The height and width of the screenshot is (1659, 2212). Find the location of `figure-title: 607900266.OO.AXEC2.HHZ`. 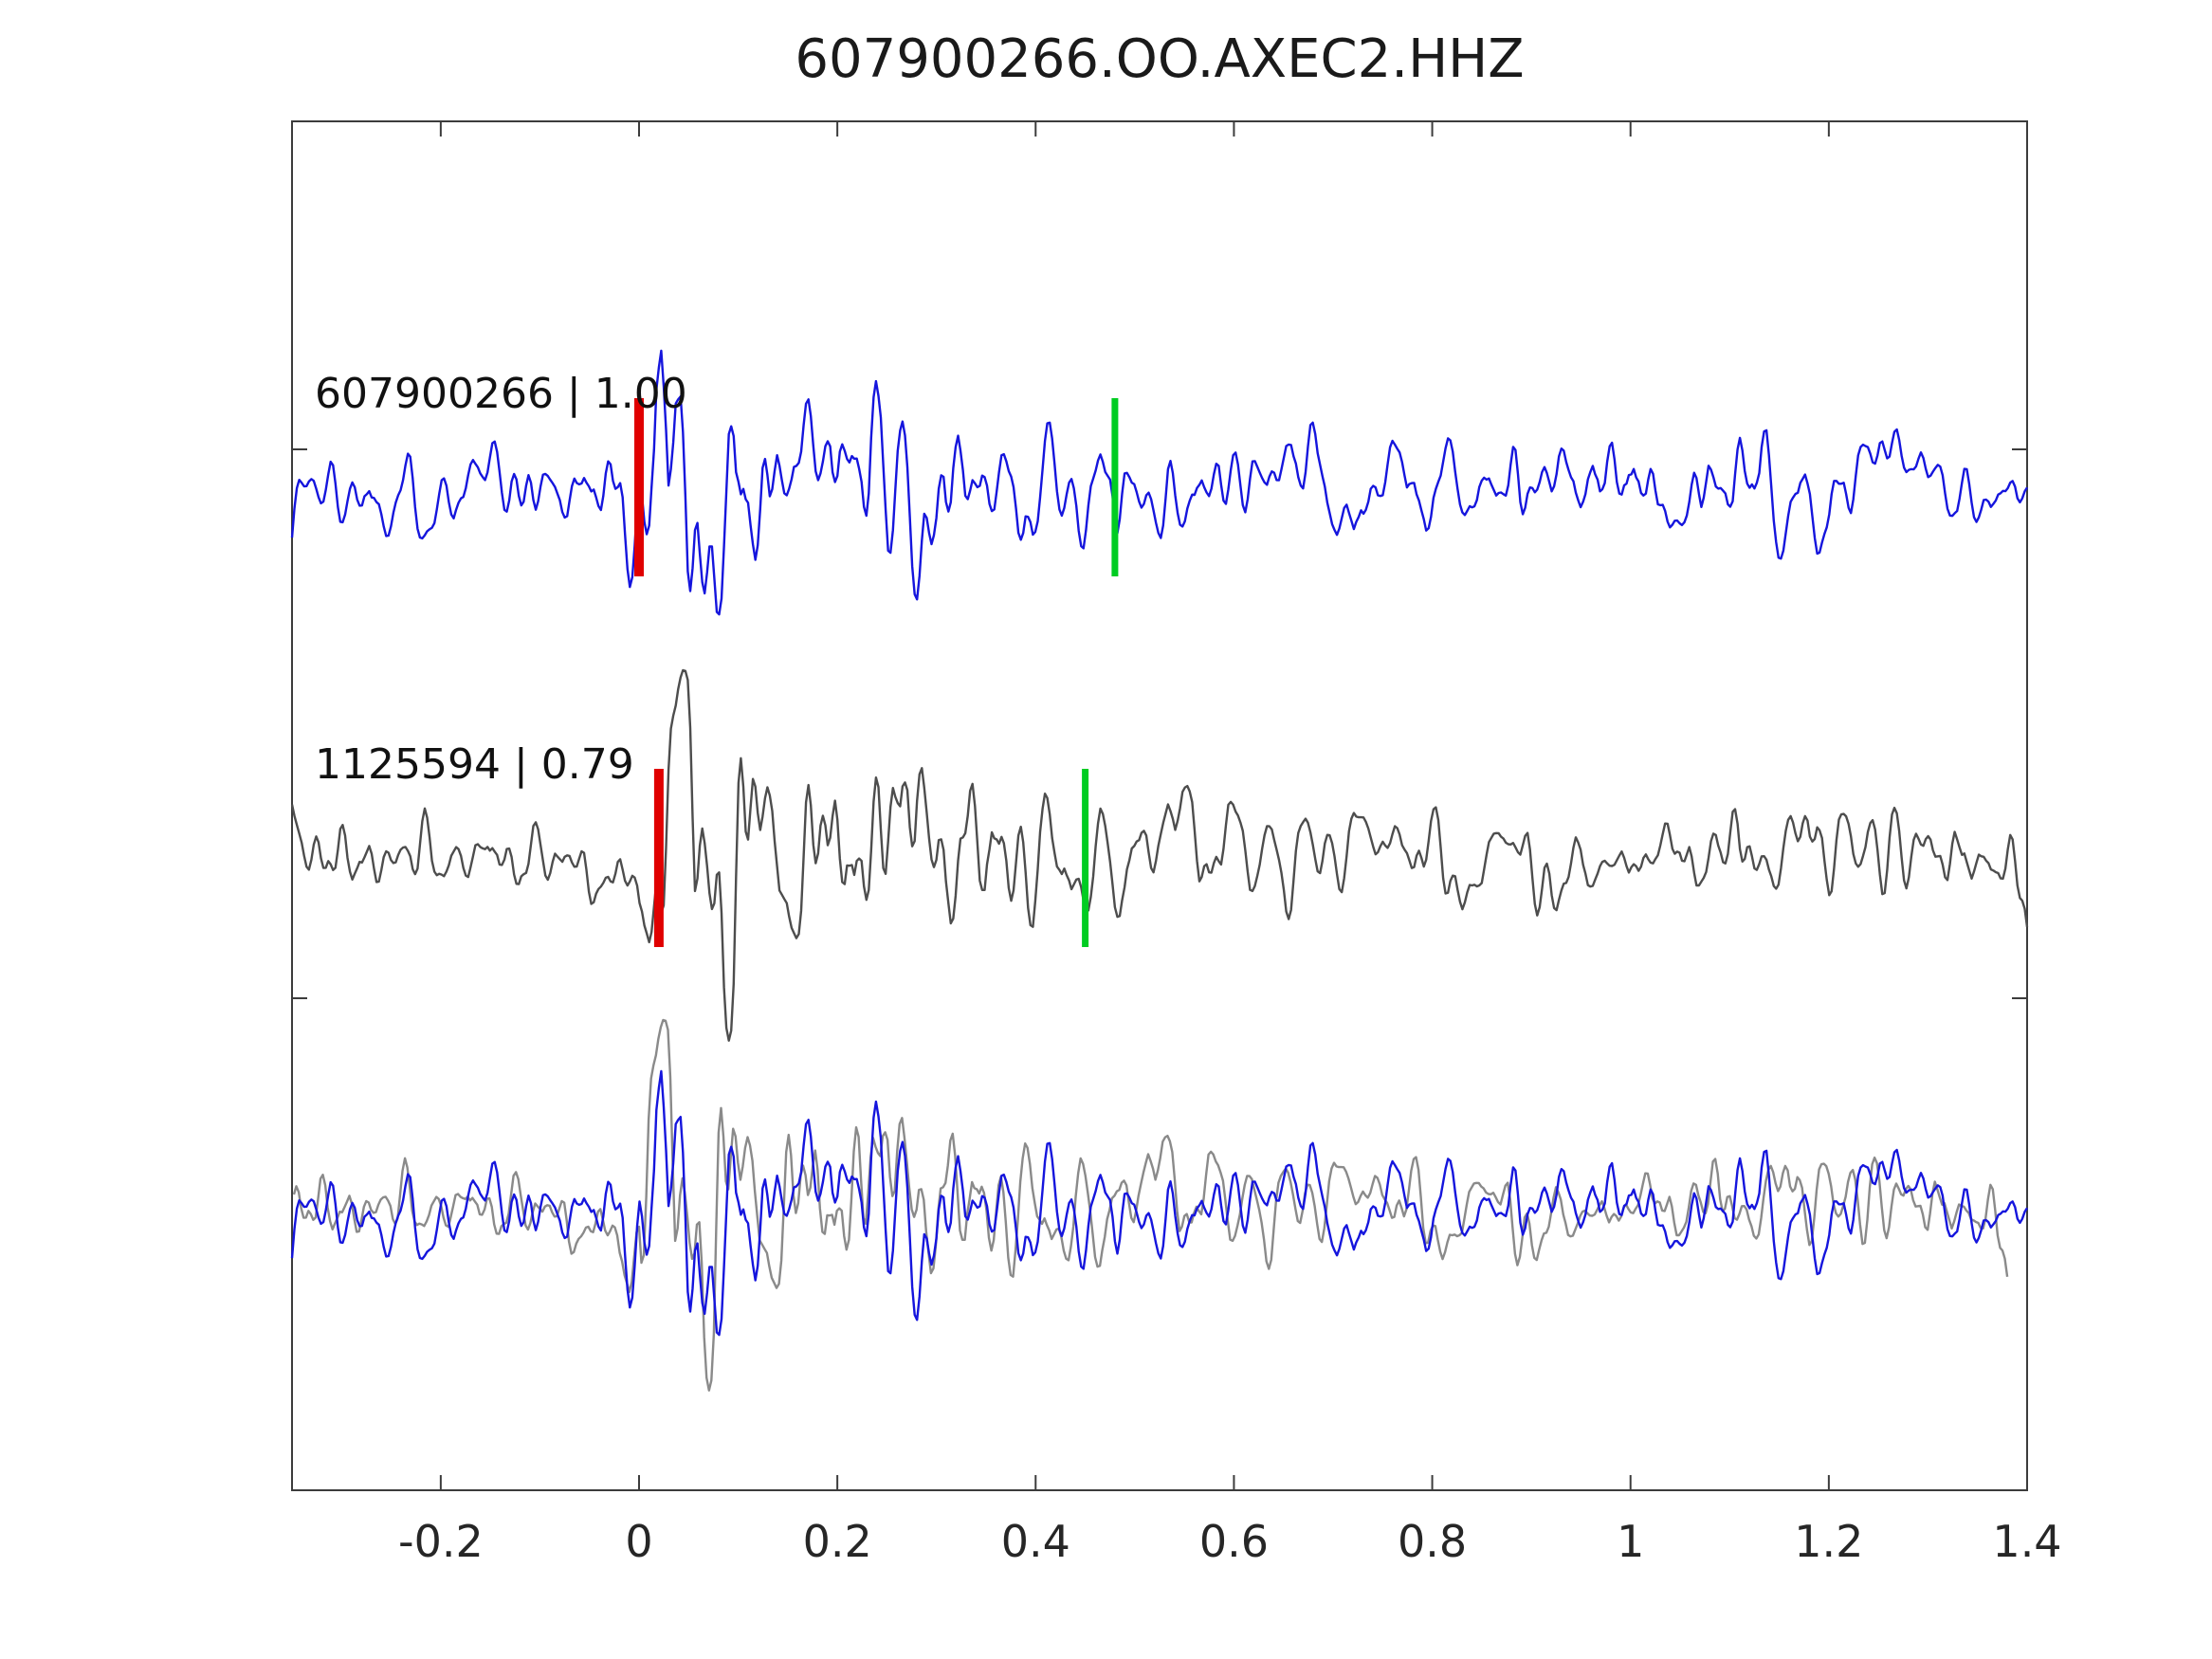

figure-title: 607900266.OO.AXEC2.HHZ is located at coordinates (1160, 59).